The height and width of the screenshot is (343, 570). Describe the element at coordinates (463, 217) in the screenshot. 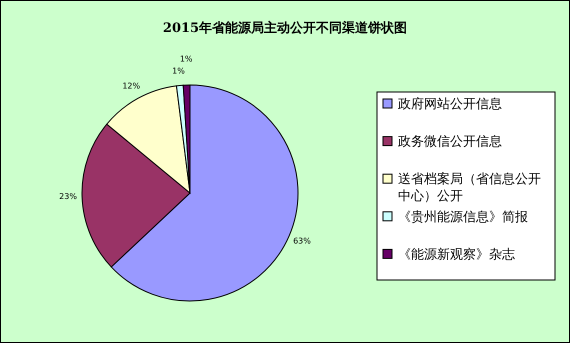

I see `legend-label: 《贵州能源信息》简报` at that location.